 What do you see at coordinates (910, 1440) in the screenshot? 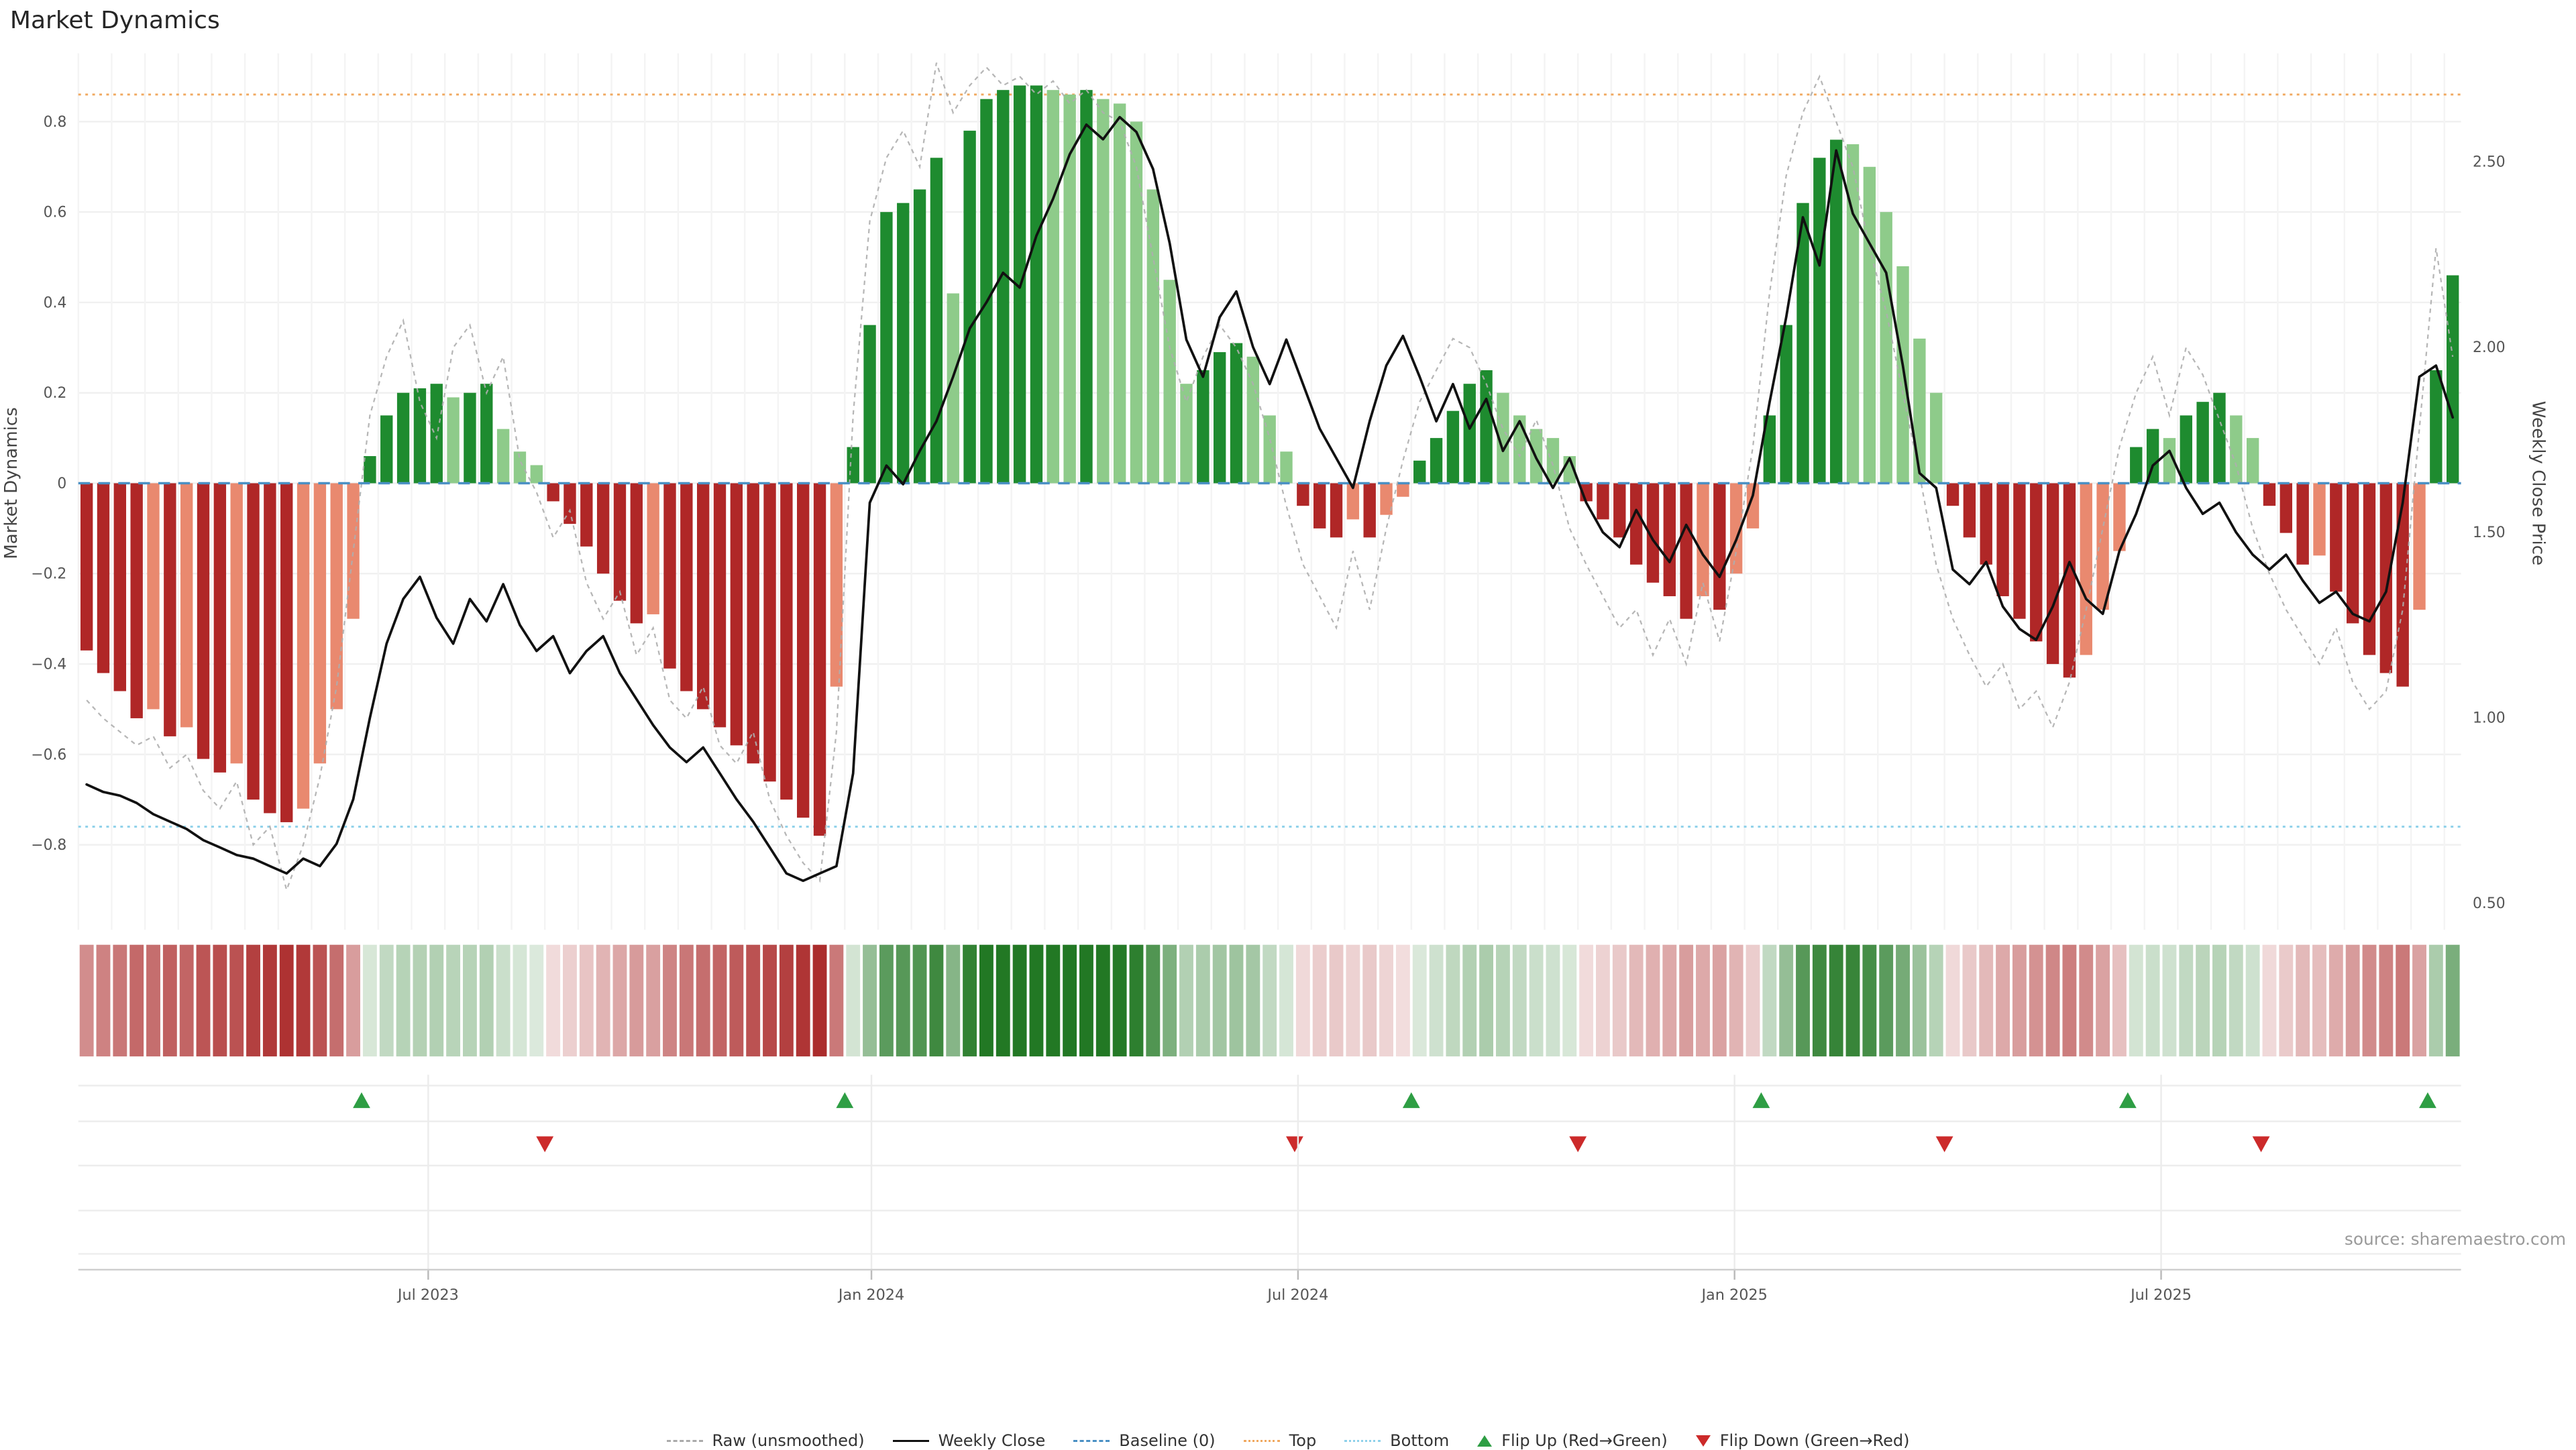
I see `weekly-close-swatch` at bounding box center [910, 1440].